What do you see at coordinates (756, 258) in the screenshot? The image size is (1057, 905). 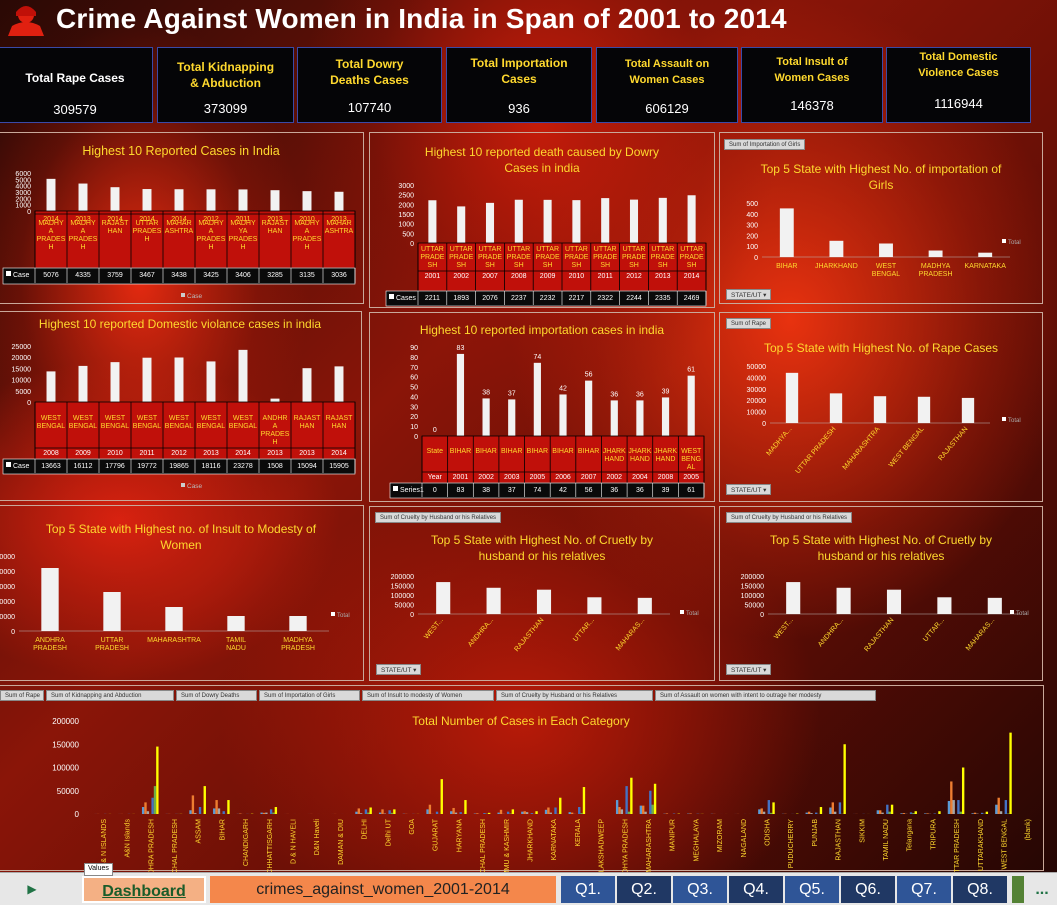 I see `y-tick-label: 0` at bounding box center [756, 258].